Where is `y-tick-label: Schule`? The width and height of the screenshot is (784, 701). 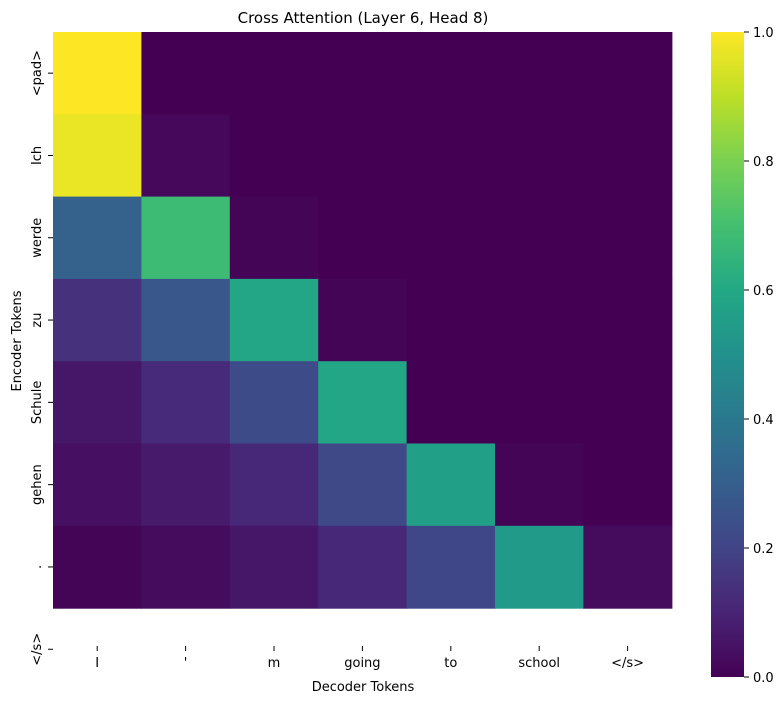 y-tick-label: Schule is located at coordinates (37, 403).